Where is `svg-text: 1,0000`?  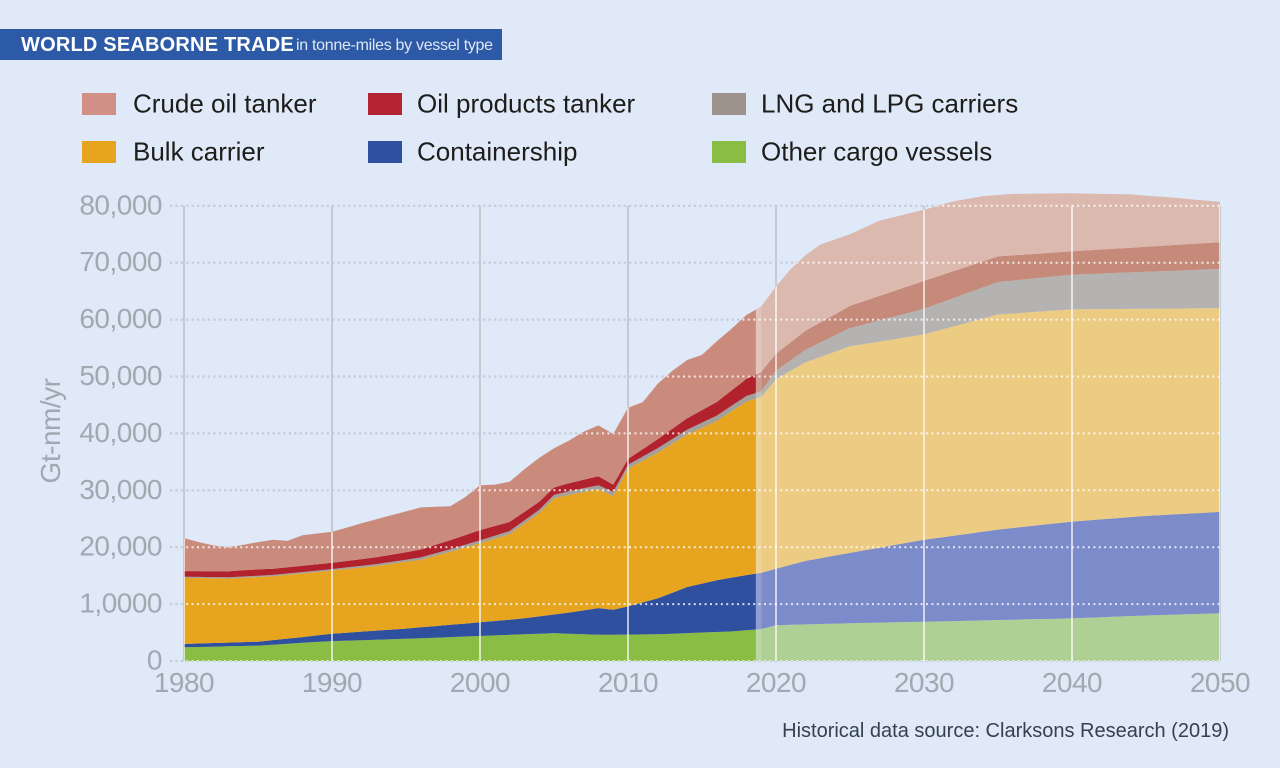 svg-text: 1,0000 is located at coordinates (120, 603).